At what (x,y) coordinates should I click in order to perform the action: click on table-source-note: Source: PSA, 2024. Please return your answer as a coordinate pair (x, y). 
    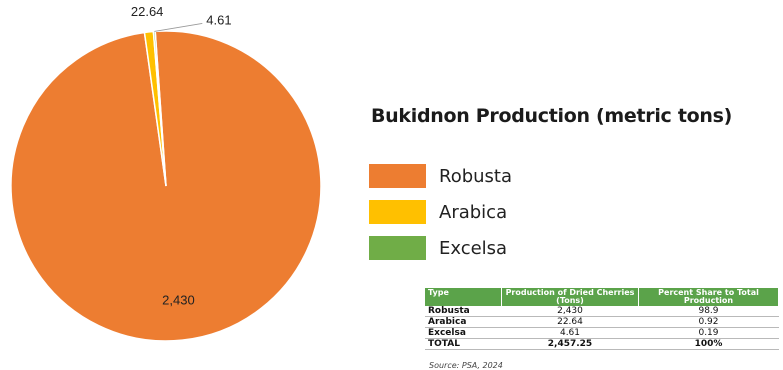
    Looking at the image, I should click on (466, 365).